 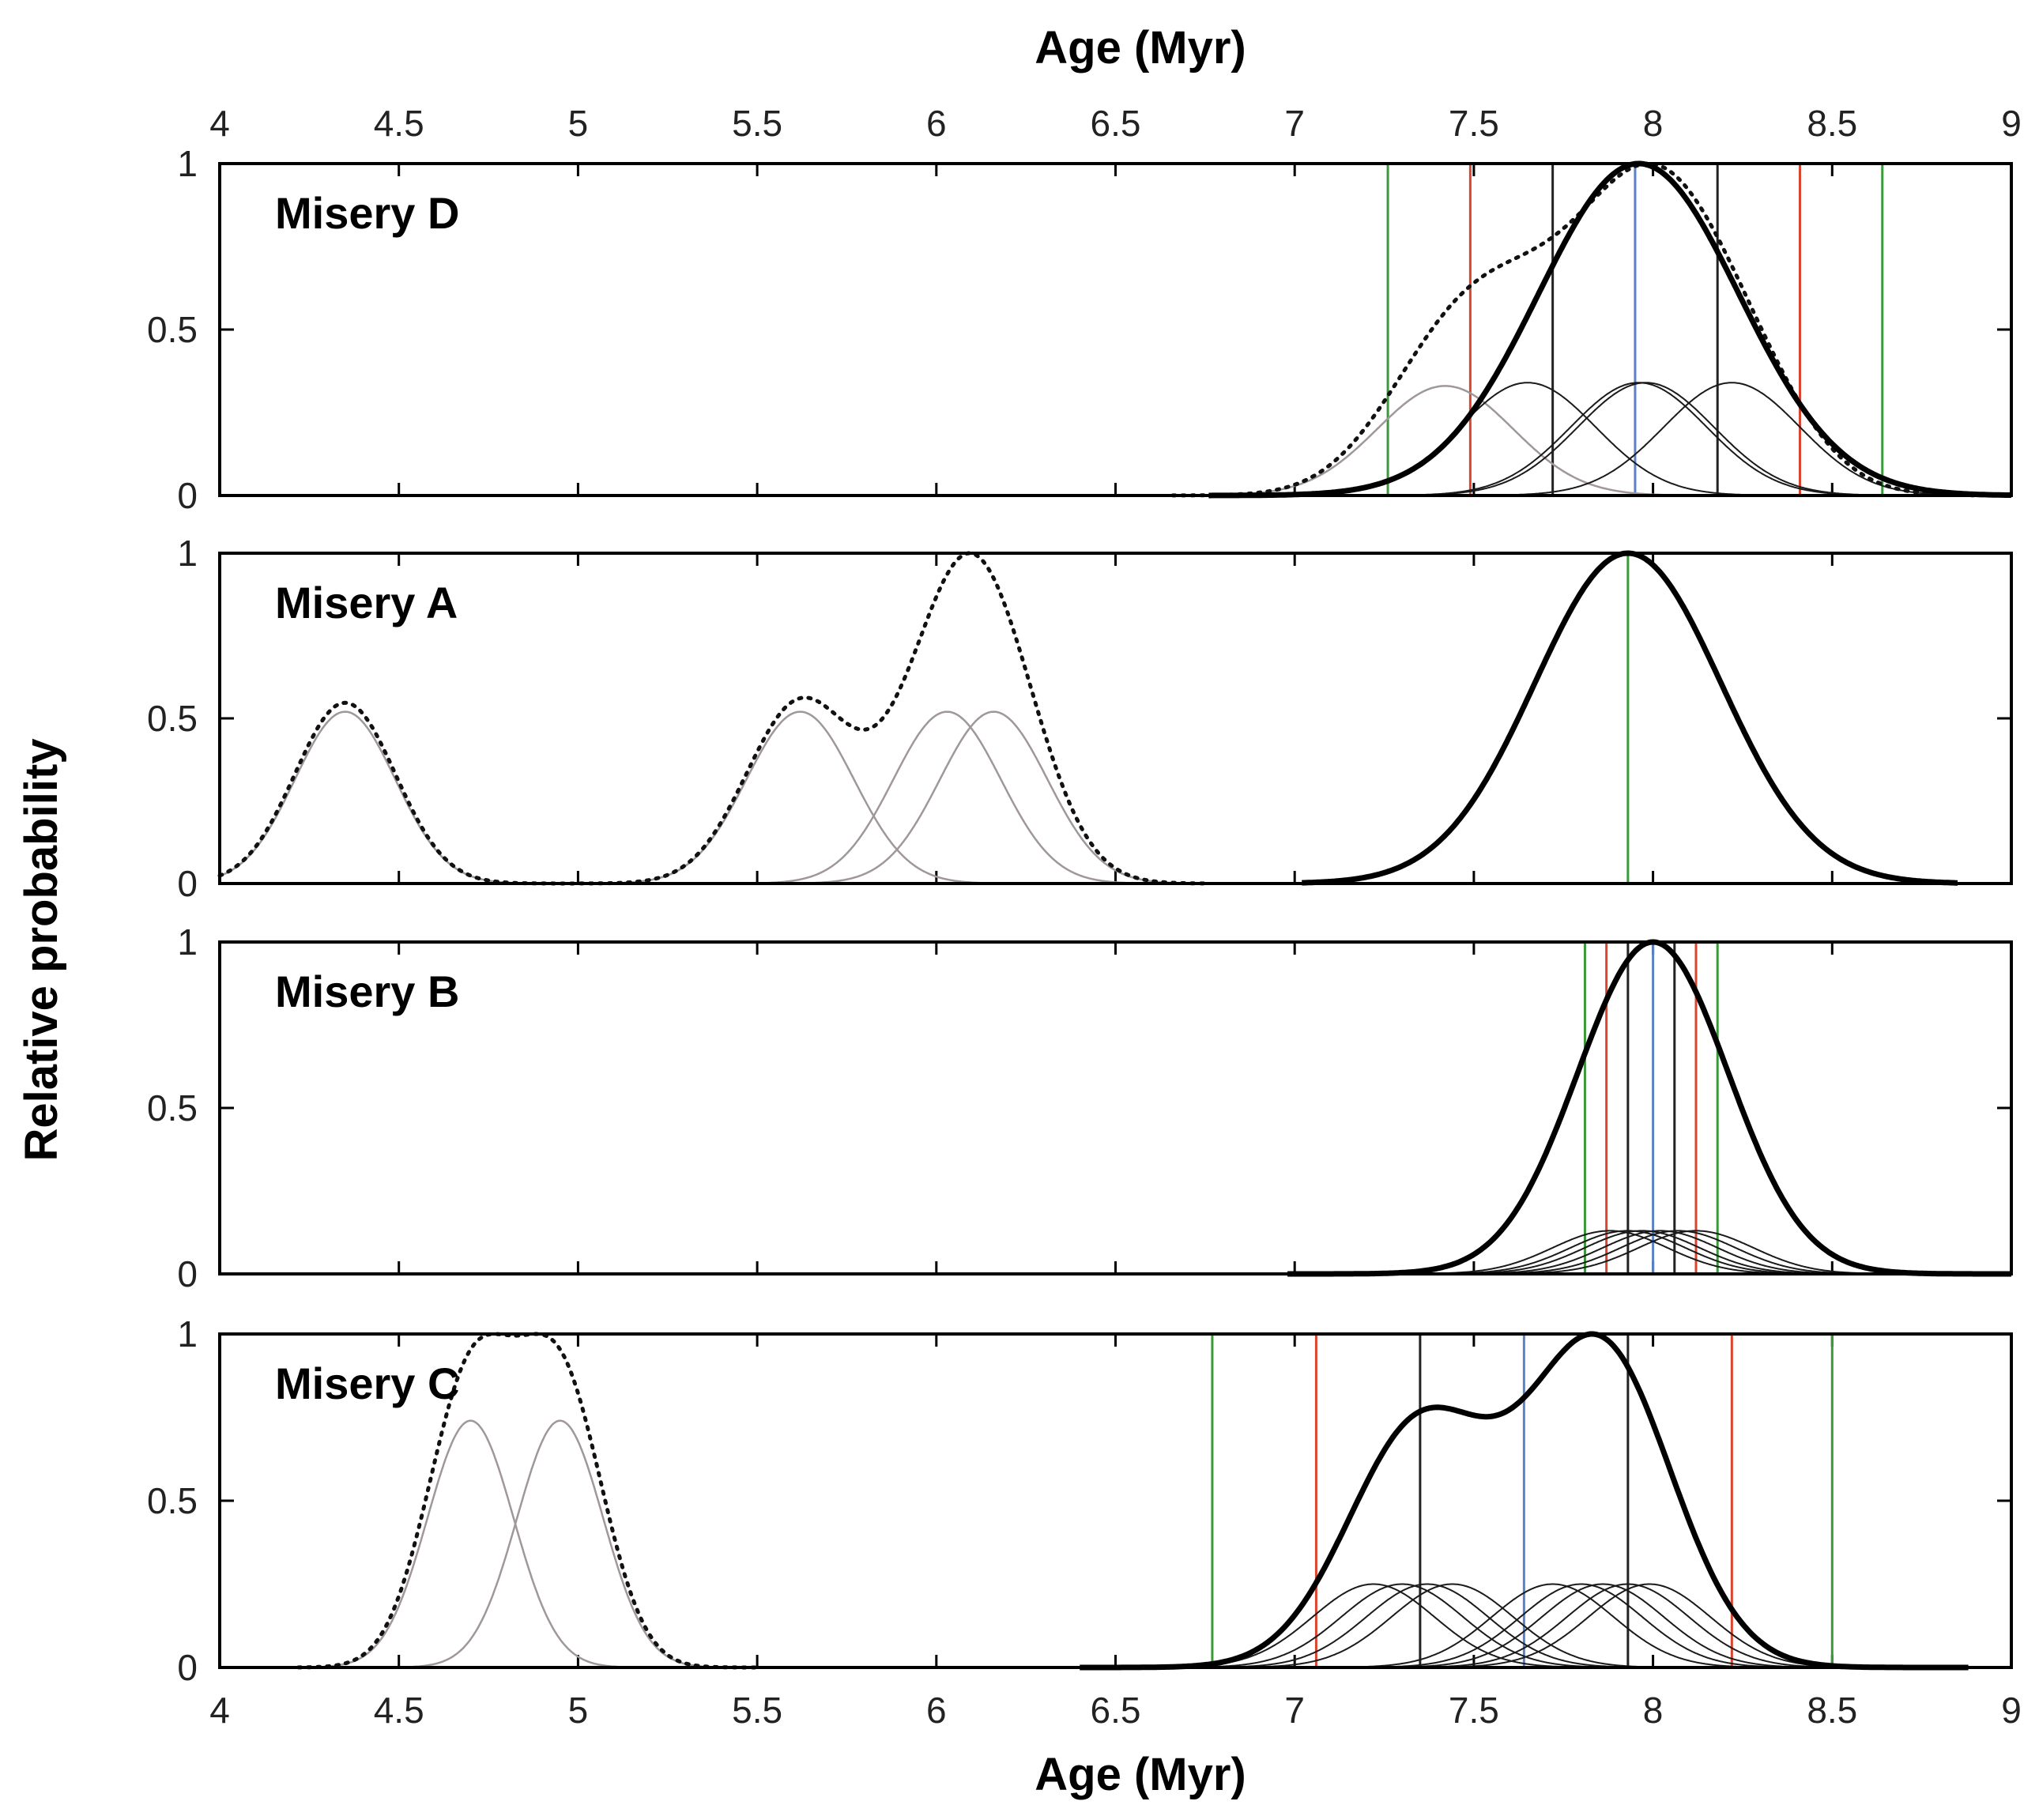 I want to click on x-axis-title: Age (Myr), so click(x=1140, y=1774).